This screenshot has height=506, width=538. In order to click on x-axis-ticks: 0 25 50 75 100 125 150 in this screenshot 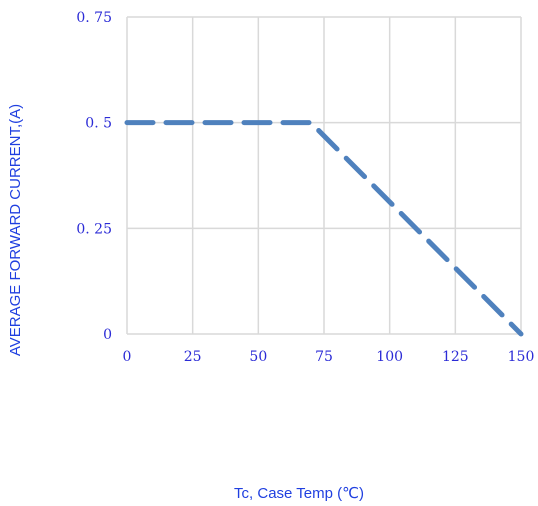, I will do `click(329, 357)`.